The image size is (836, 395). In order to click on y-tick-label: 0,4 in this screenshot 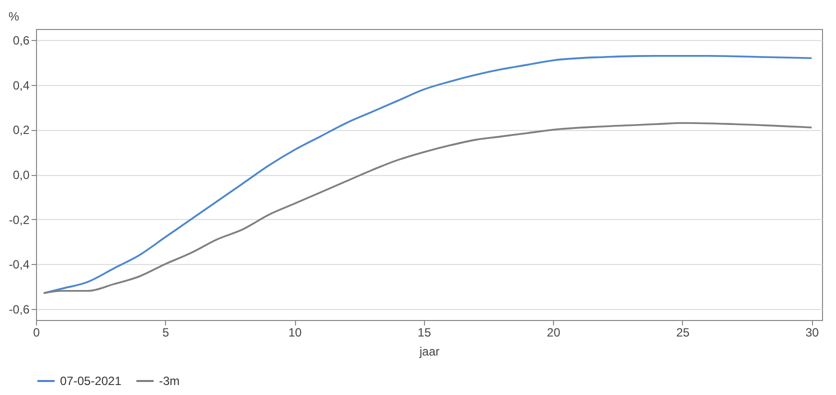, I will do `click(21, 85)`.